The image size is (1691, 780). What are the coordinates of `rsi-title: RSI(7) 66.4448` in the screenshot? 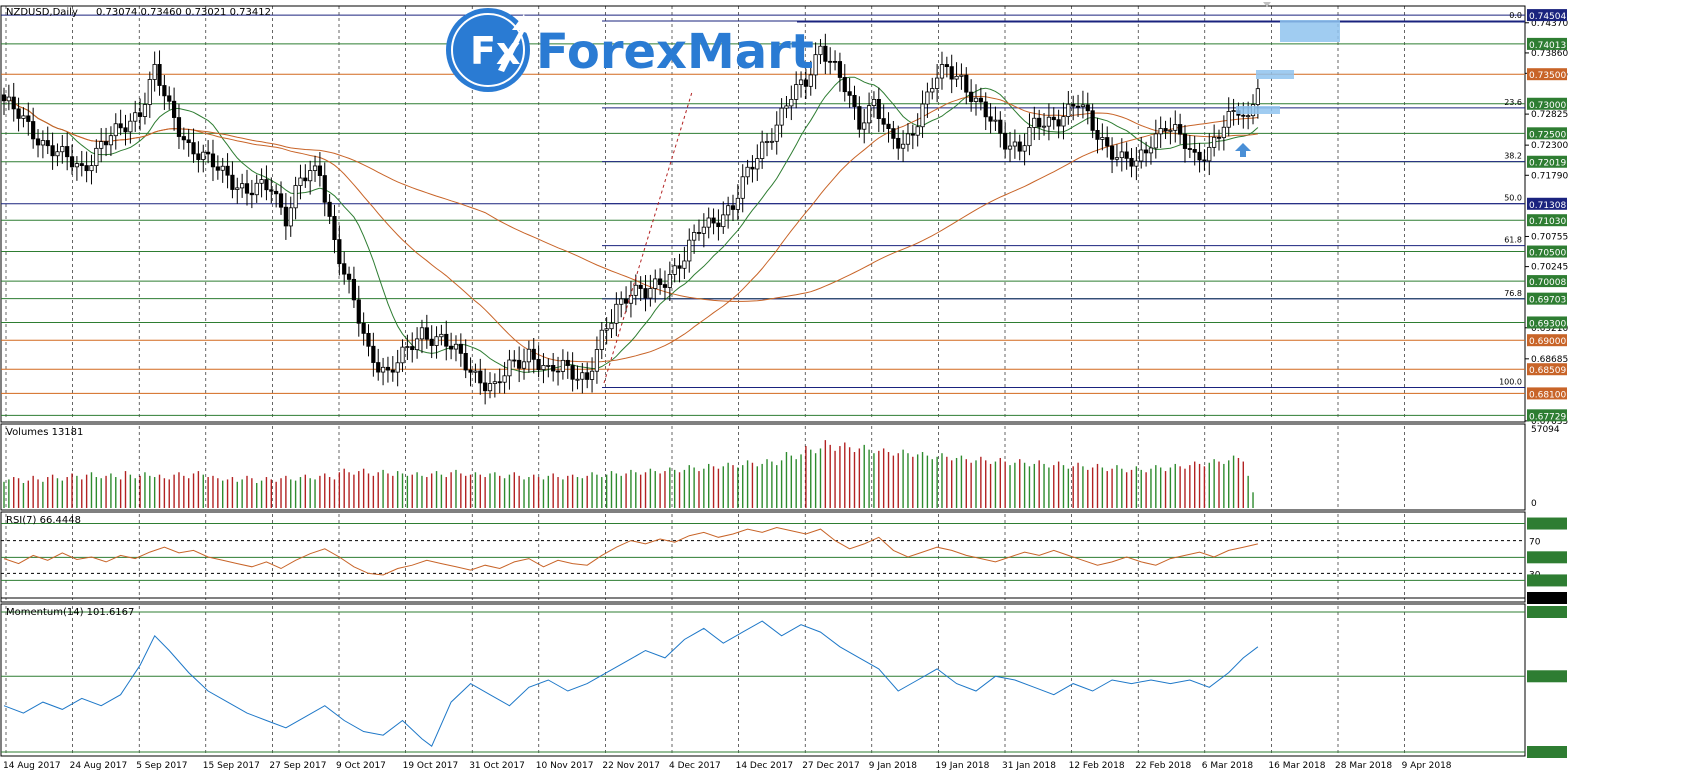 It's located at (43, 520).